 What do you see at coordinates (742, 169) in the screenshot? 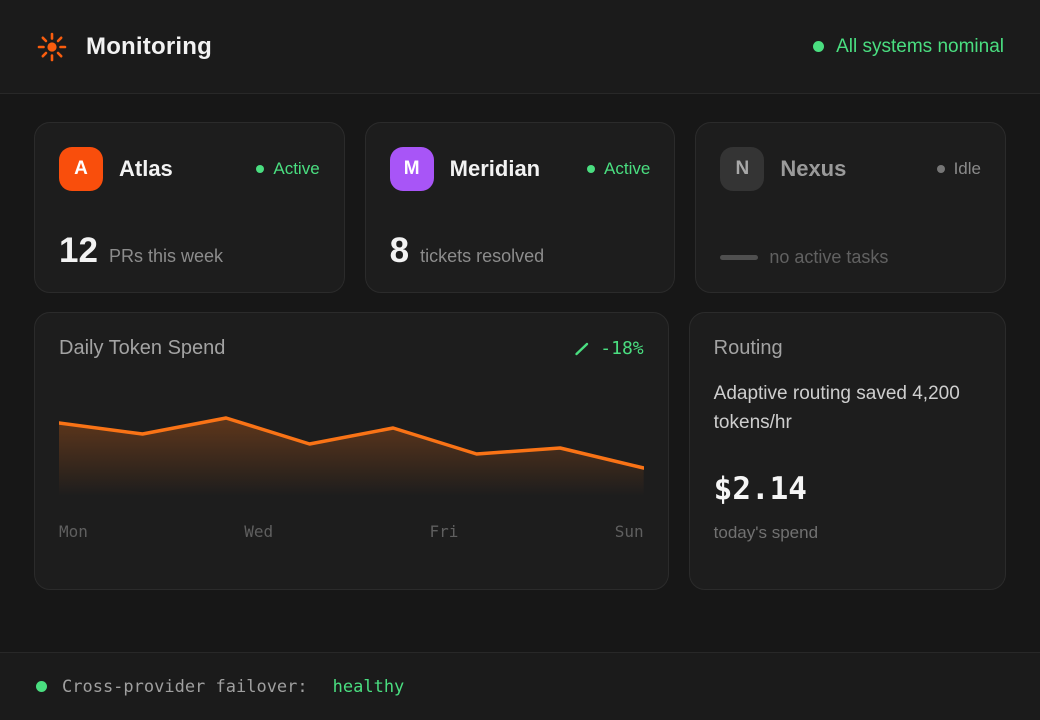
I see `agent-avatar-nexus: N` at bounding box center [742, 169].